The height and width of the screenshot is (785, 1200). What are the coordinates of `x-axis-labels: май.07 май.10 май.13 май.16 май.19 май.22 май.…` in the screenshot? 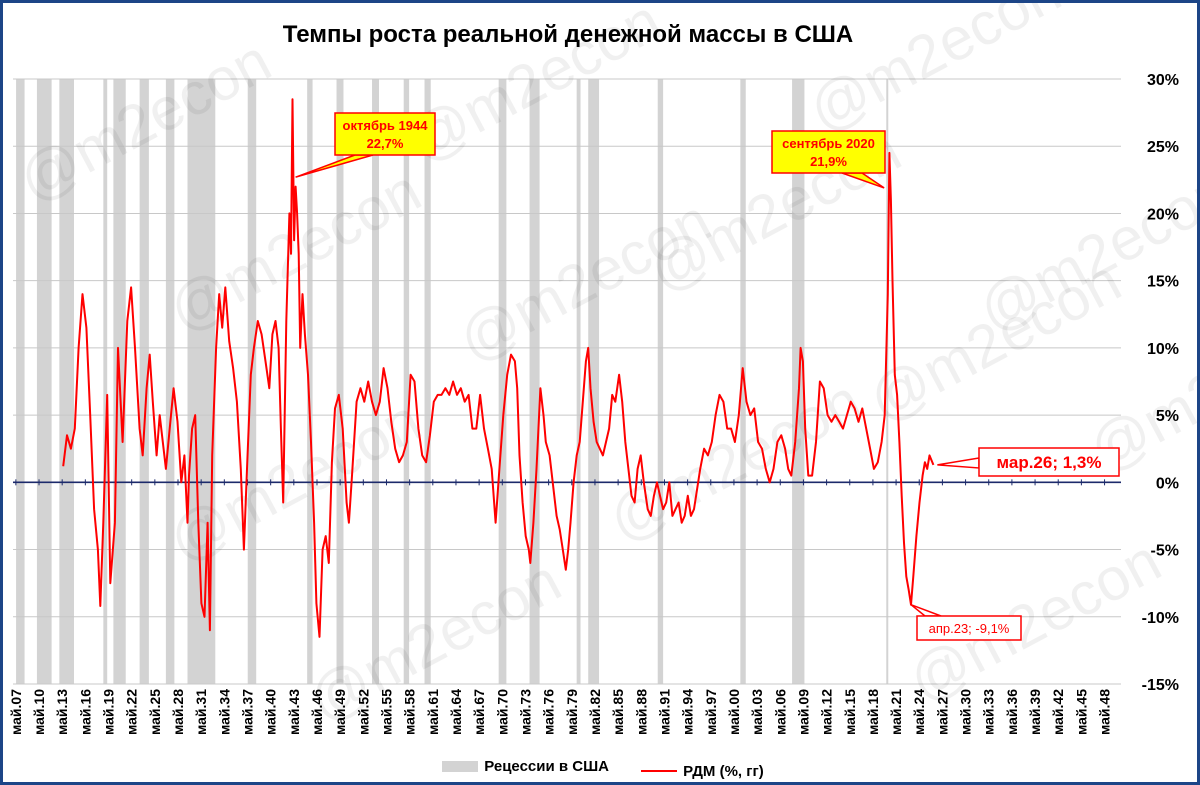 It's located at (560, 712).